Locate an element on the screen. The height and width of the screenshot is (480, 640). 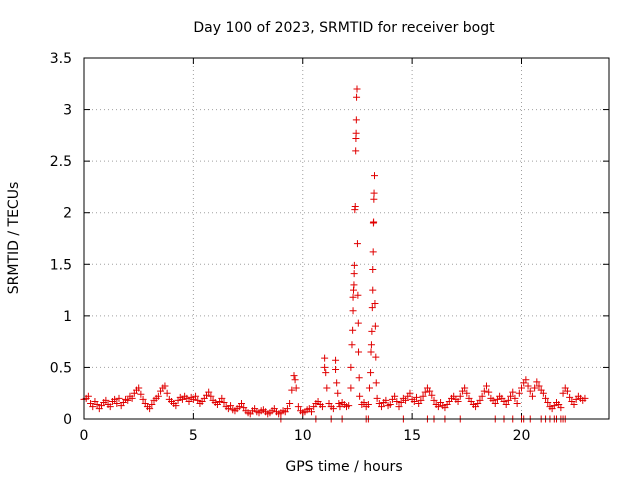
y-tick-label: 1 is located at coordinates (67, 317).